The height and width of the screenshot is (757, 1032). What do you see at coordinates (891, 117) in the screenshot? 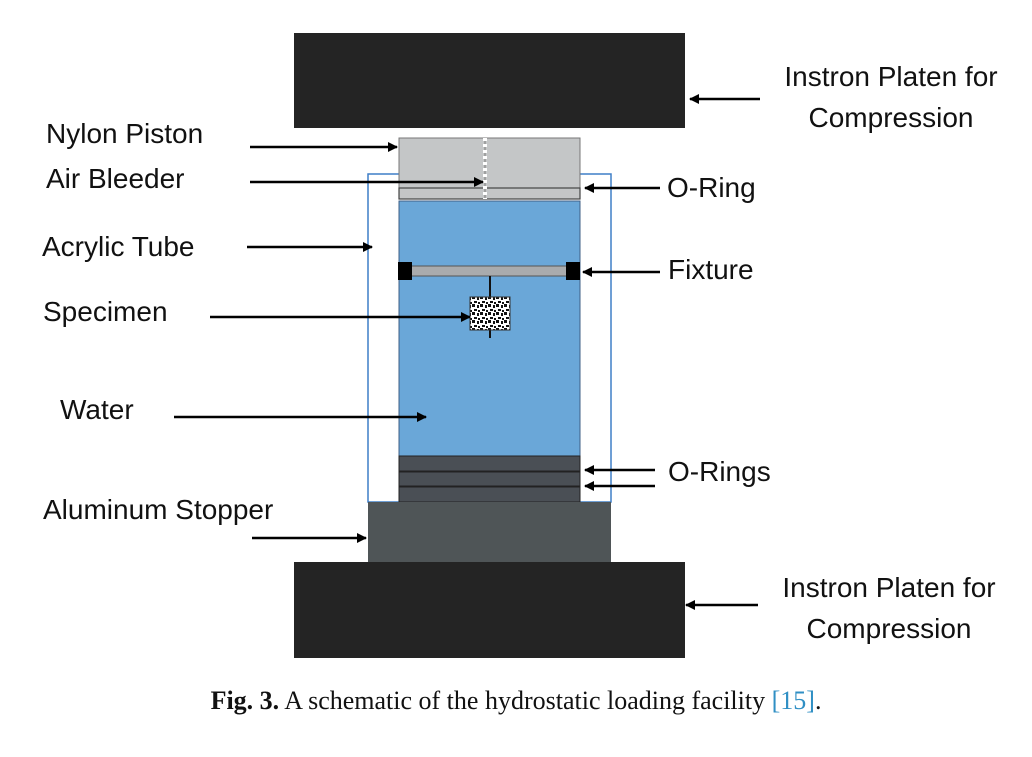
I see `label-top-platen-line2: Compression` at bounding box center [891, 117].